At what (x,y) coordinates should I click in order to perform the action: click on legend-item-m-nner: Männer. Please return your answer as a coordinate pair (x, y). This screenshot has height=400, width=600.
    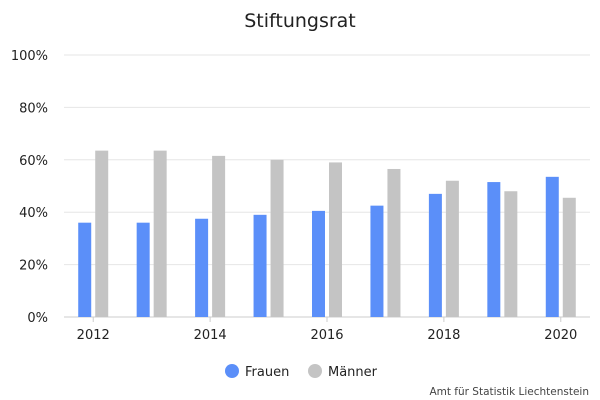
    Looking at the image, I should click on (343, 372).